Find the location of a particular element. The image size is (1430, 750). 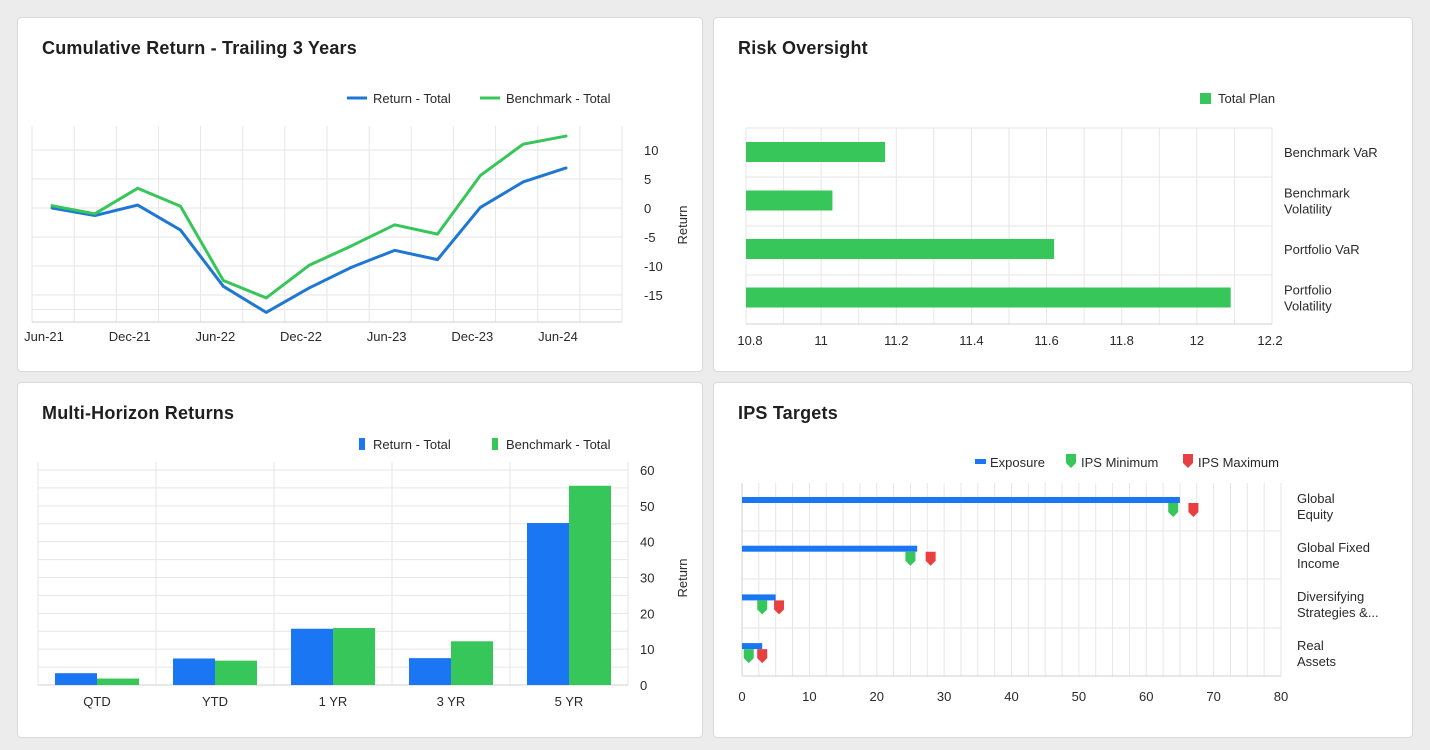

x-tick-label: YTD is located at coordinates (215, 701).